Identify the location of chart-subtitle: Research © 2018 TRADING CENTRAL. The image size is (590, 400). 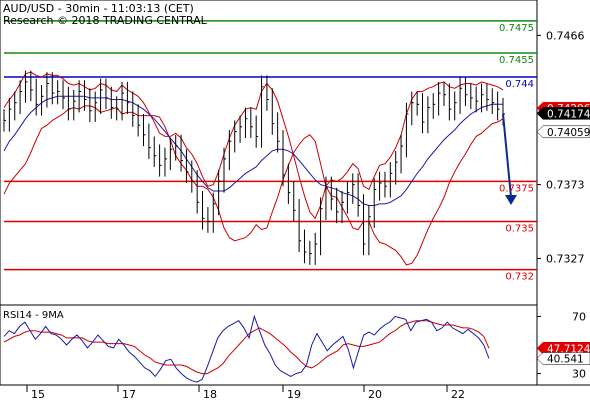
(105, 20).